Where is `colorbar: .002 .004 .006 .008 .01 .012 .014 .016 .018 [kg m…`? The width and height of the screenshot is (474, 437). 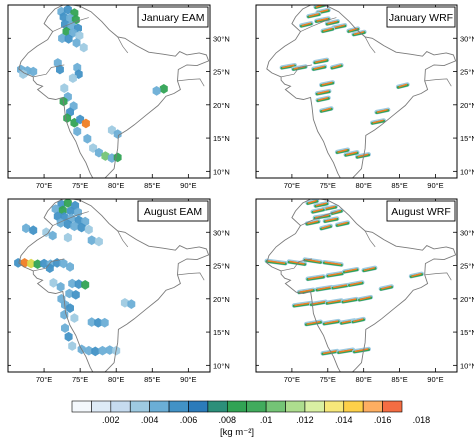 colorbar: .002 .004 .006 .008 .01 .012 .014 .016 .018 [kg m… is located at coordinates (251, 418).